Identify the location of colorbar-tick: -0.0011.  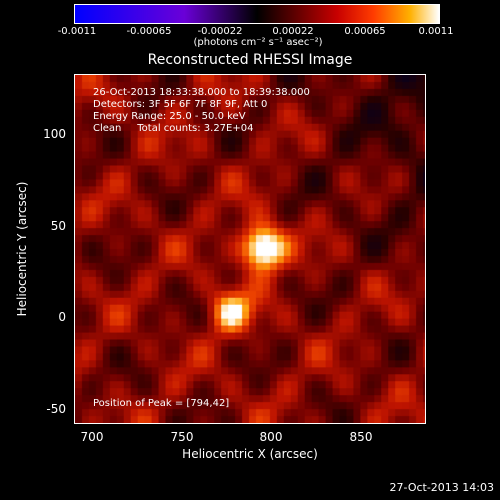
(77, 31).